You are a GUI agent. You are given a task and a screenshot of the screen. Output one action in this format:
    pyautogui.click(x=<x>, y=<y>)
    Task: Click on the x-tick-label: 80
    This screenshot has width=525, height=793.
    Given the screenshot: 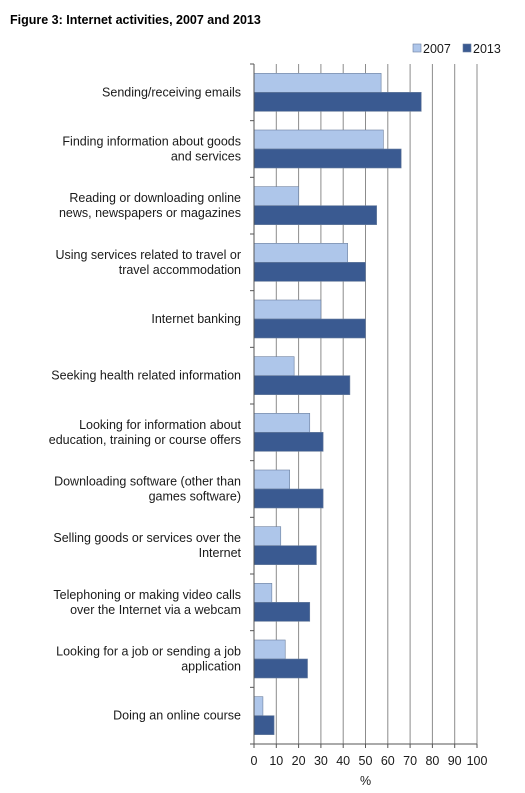 What is the action you would take?
    pyautogui.click(x=432, y=761)
    